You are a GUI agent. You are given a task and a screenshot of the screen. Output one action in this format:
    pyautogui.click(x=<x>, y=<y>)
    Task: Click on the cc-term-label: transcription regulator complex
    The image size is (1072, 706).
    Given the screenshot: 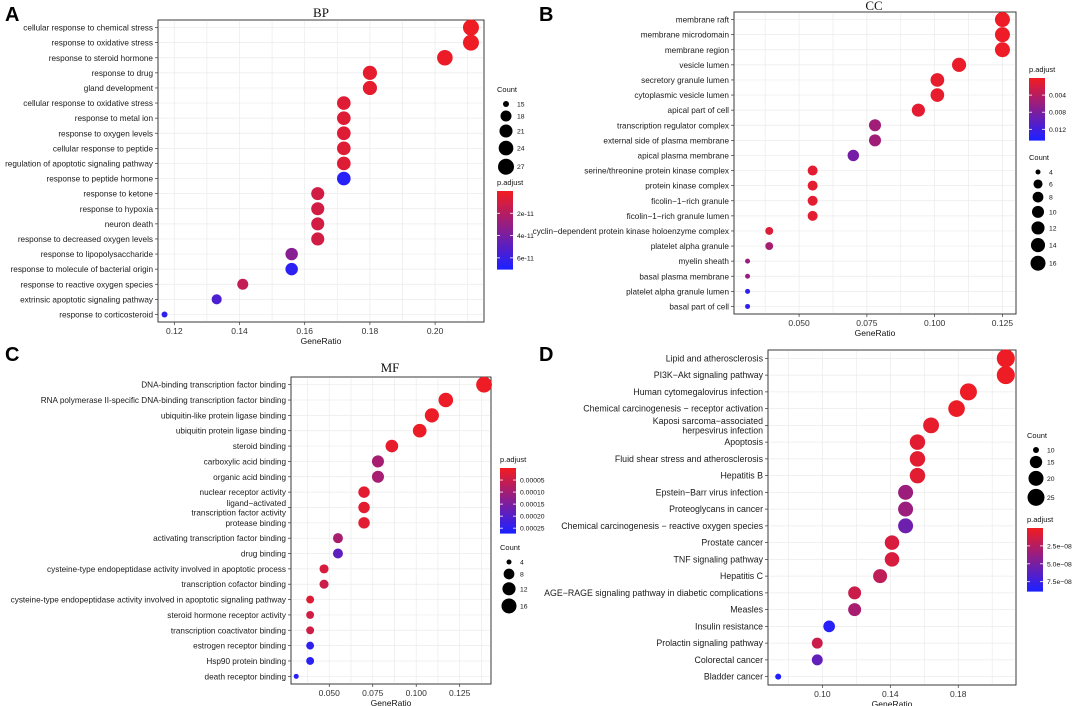 What is the action you would take?
    pyautogui.click(x=673, y=125)
    